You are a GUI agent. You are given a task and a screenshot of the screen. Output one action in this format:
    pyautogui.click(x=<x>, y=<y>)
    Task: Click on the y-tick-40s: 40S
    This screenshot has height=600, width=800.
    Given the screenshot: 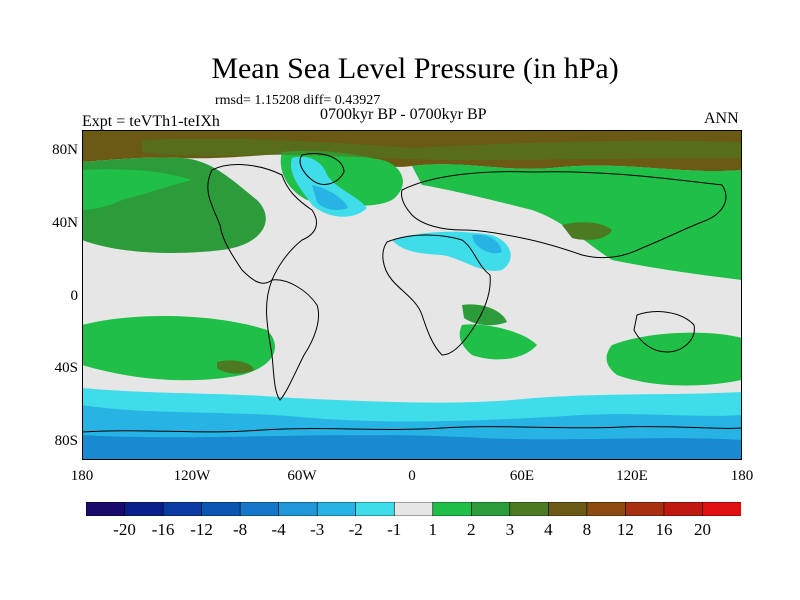 What is the action you would take?
    pyautogui.click(x=66, y=368)
    